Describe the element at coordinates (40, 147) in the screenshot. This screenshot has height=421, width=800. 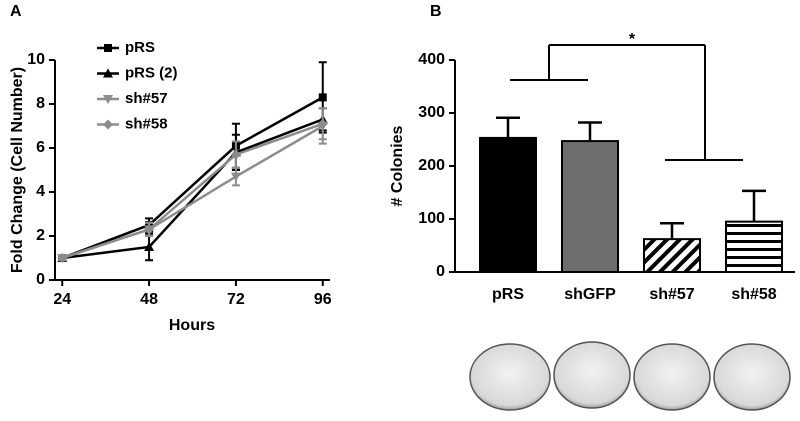
I see `y-tick-label: 6` at that location.